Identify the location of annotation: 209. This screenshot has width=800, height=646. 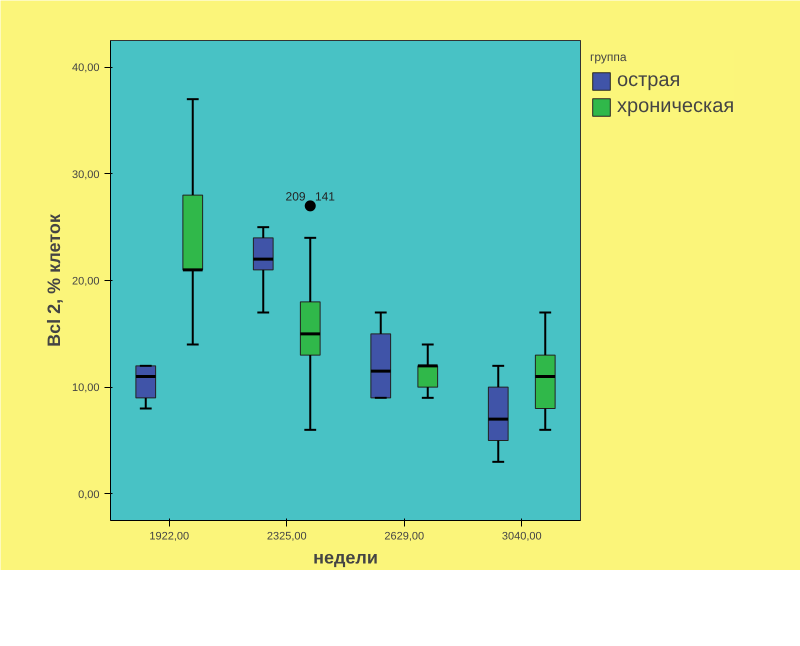
(296, 197).